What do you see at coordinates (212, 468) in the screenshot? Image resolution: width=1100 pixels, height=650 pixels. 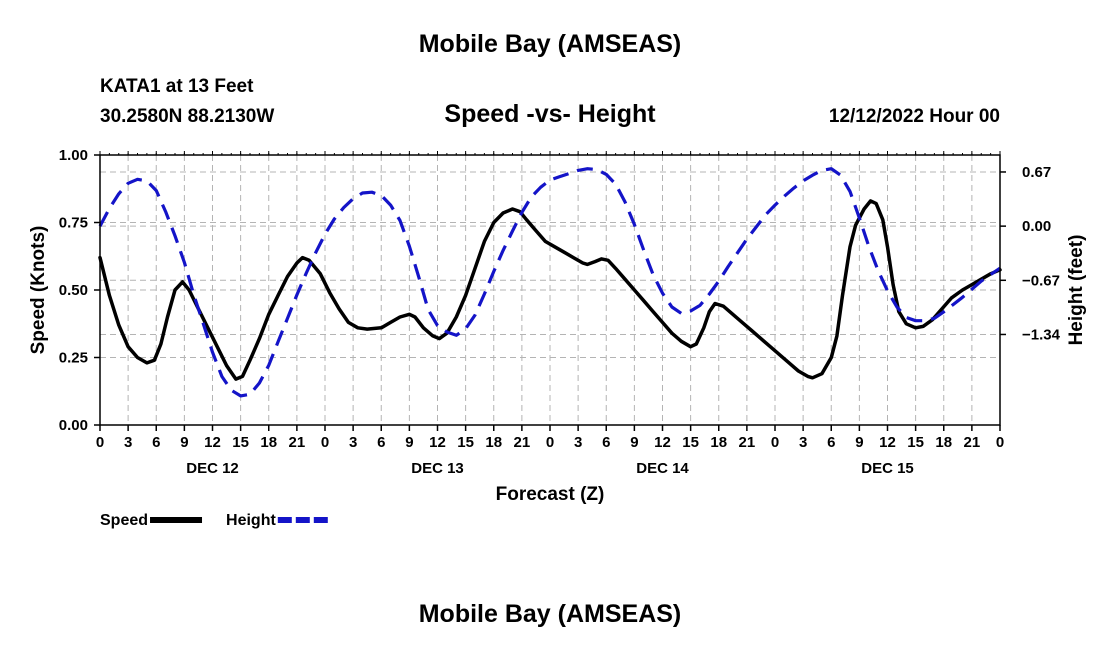 I see `day-label: DEC 12` at bounding box center [212, 468].